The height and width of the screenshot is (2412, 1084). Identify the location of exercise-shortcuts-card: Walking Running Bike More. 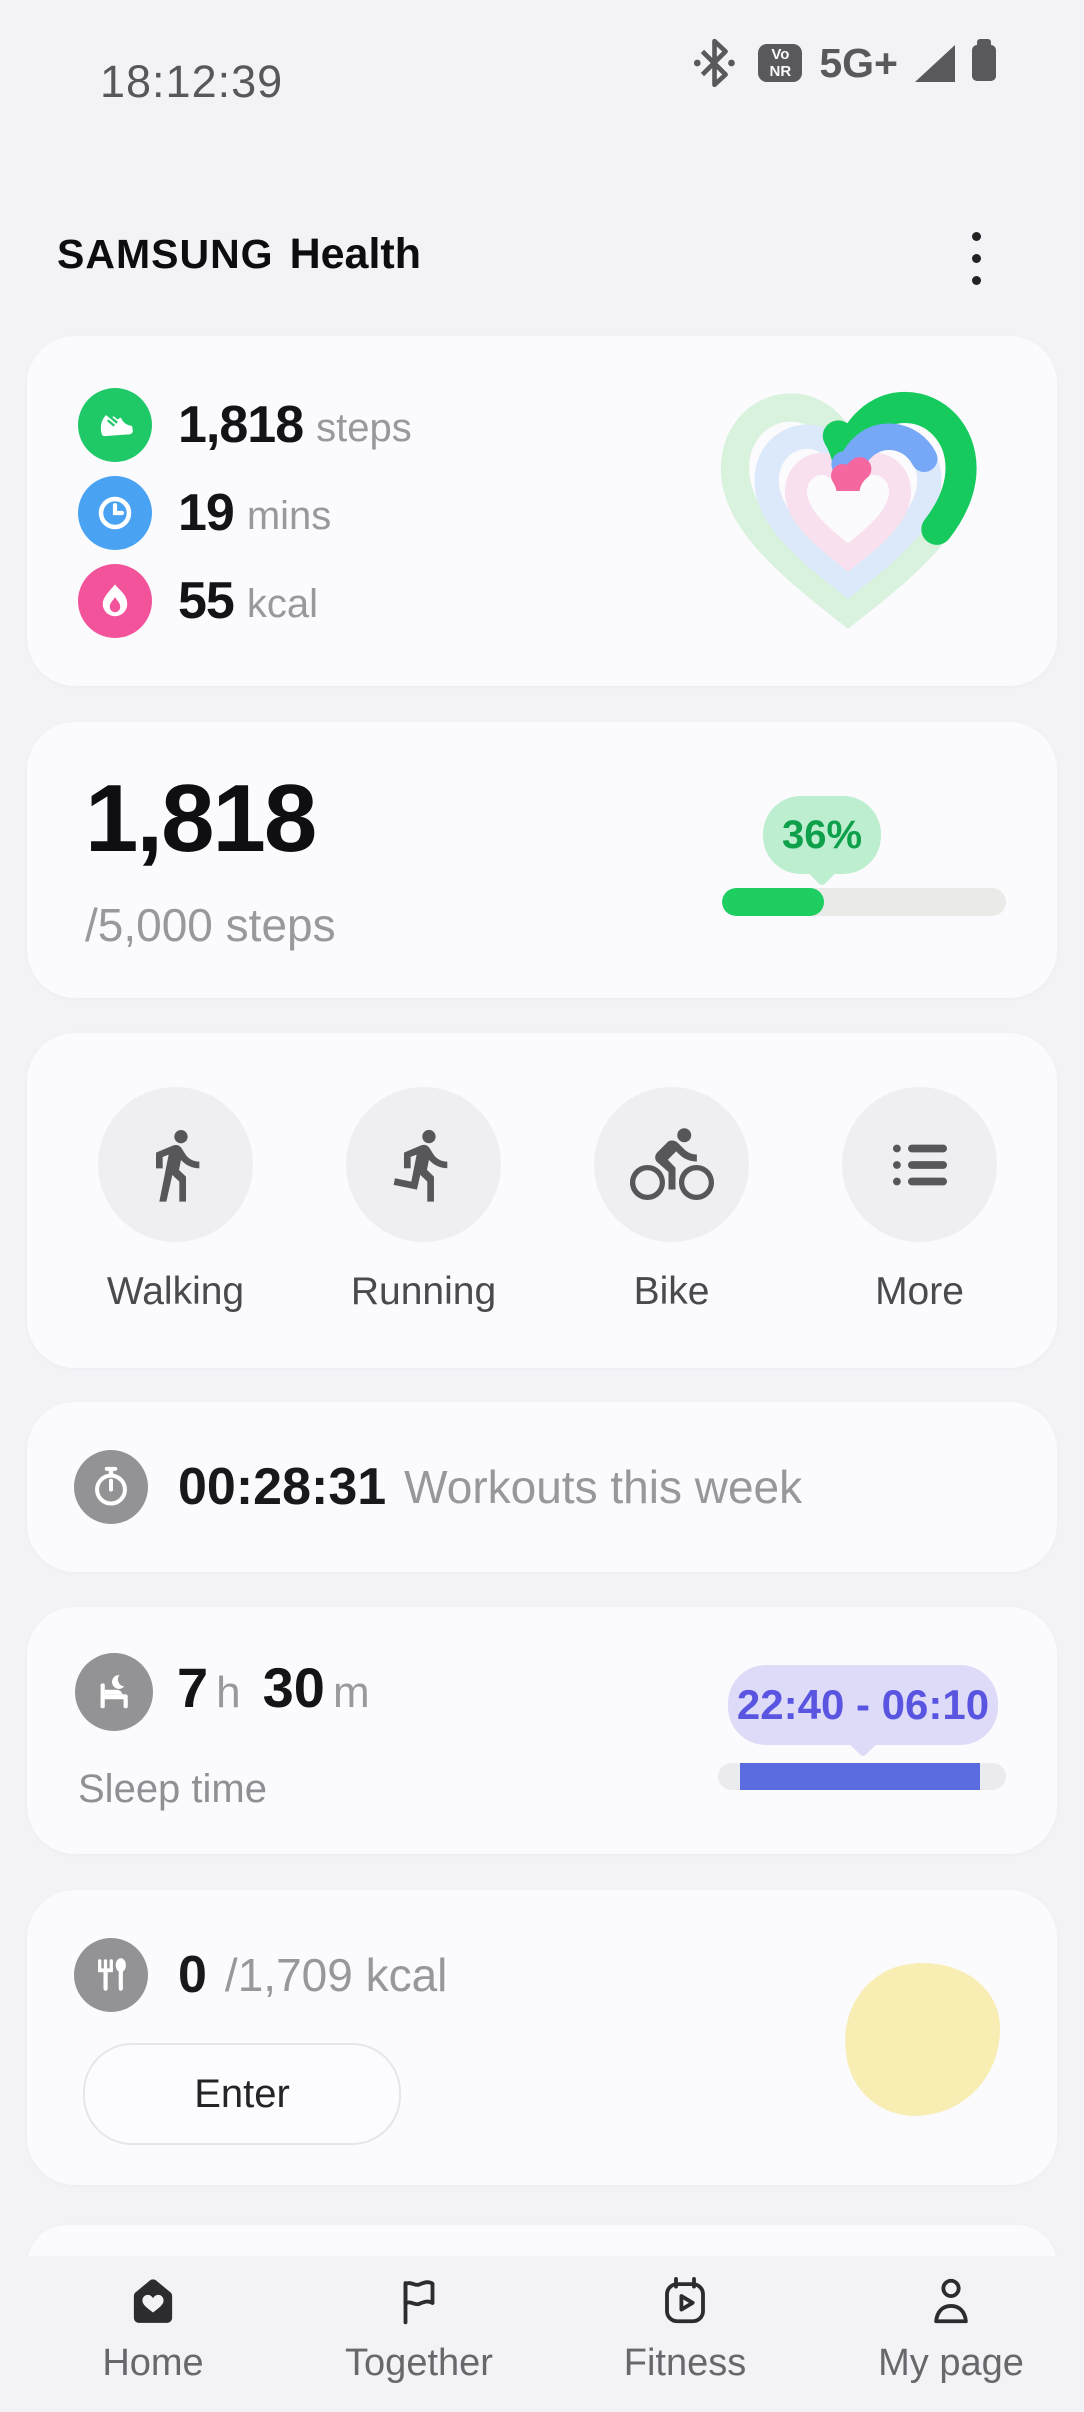
(542, 1200).